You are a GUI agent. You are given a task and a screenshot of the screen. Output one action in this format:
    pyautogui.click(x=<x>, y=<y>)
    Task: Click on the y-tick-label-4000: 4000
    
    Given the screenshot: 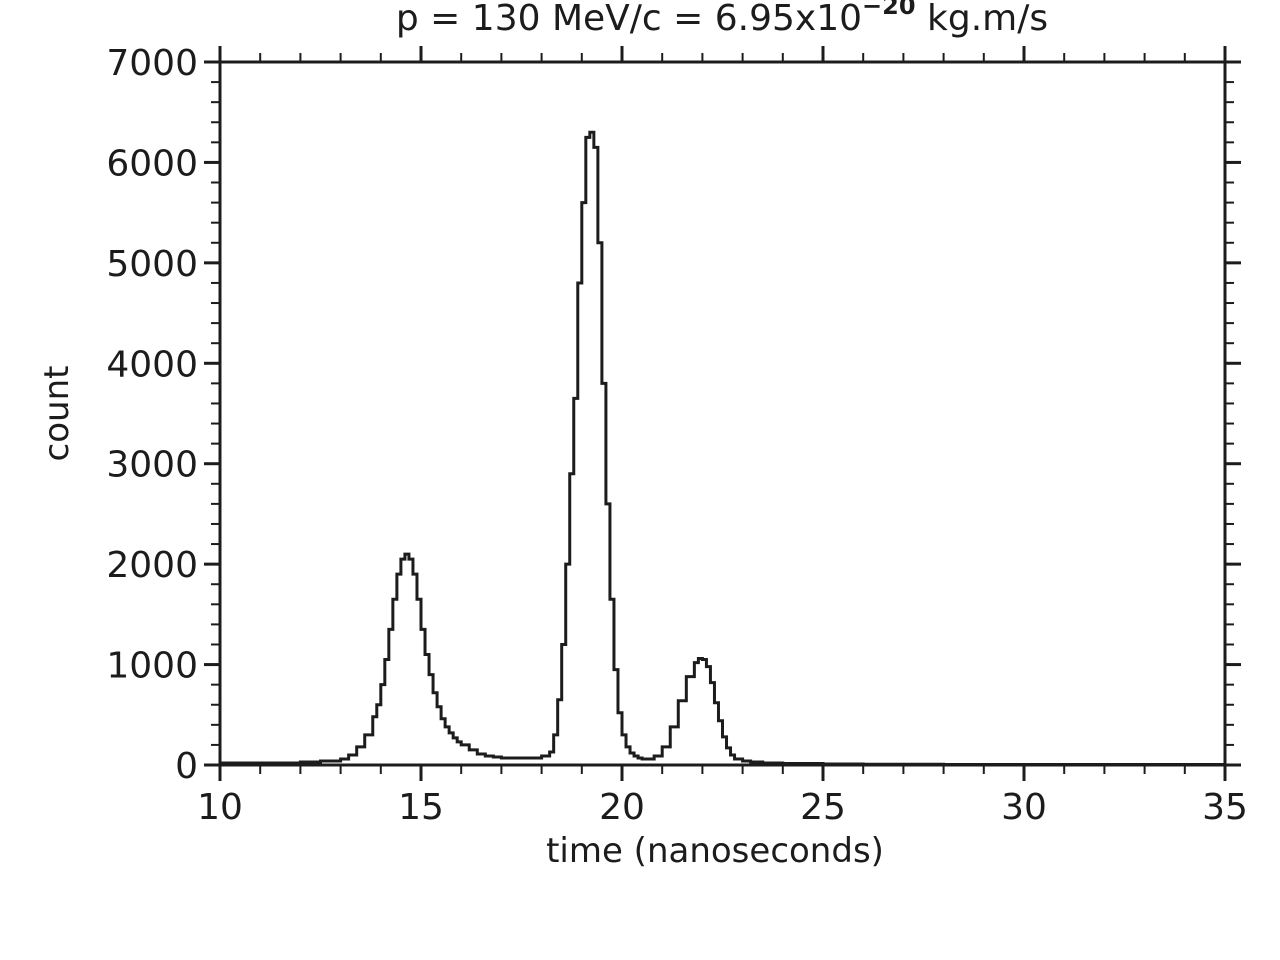 What is the action you would take?
    pyautogui.click(x=152, y=364)
    